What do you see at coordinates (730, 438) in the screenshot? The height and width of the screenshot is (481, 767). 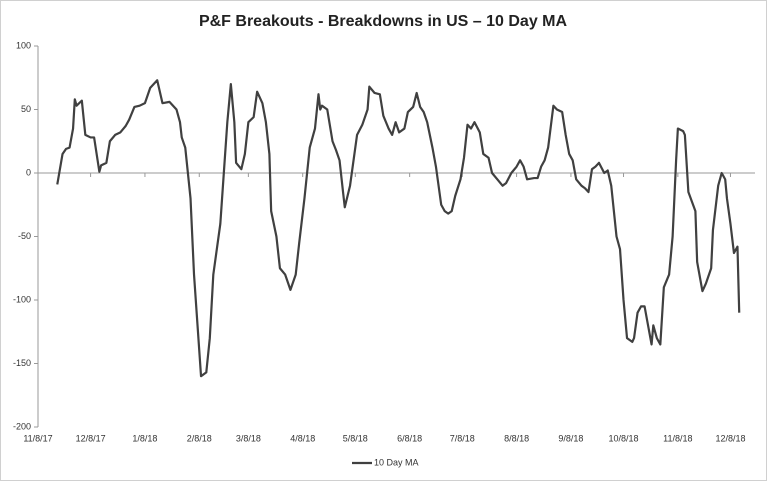 I see `x-tick-label: 12/8/18` at bounding box center [730, 438].